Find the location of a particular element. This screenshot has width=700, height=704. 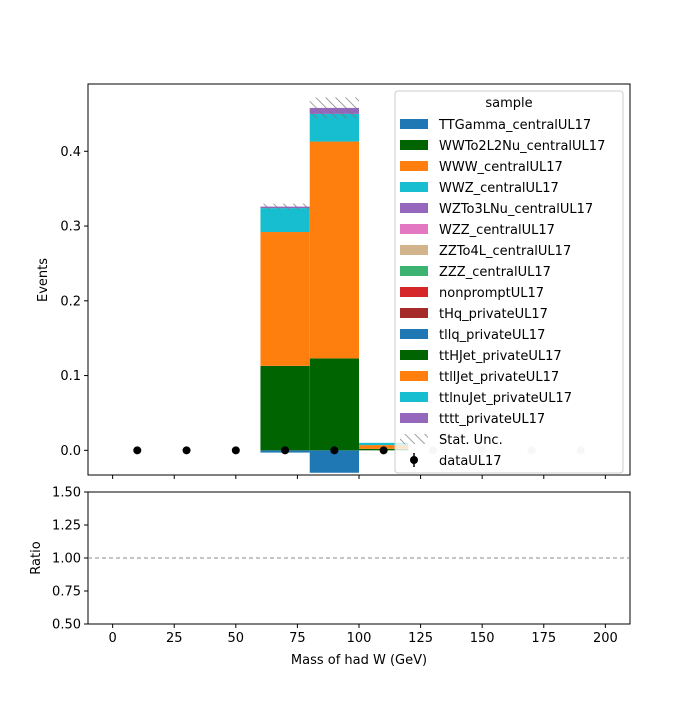

ratio-y-axis-label: Ratio is located at coordinates (36, 557).